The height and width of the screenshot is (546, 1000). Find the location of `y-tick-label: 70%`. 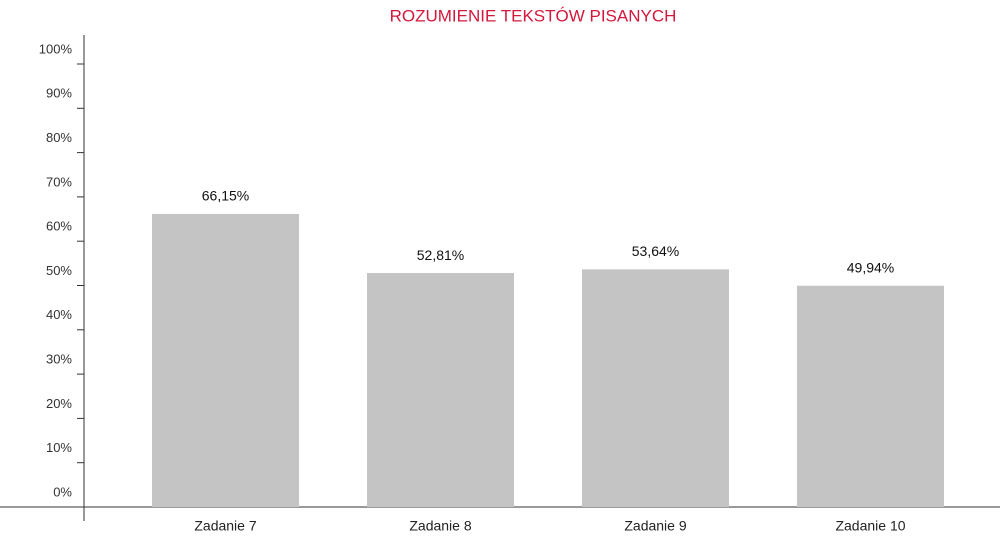

y-tick-label: 70% is located at coordinates (59, 181).